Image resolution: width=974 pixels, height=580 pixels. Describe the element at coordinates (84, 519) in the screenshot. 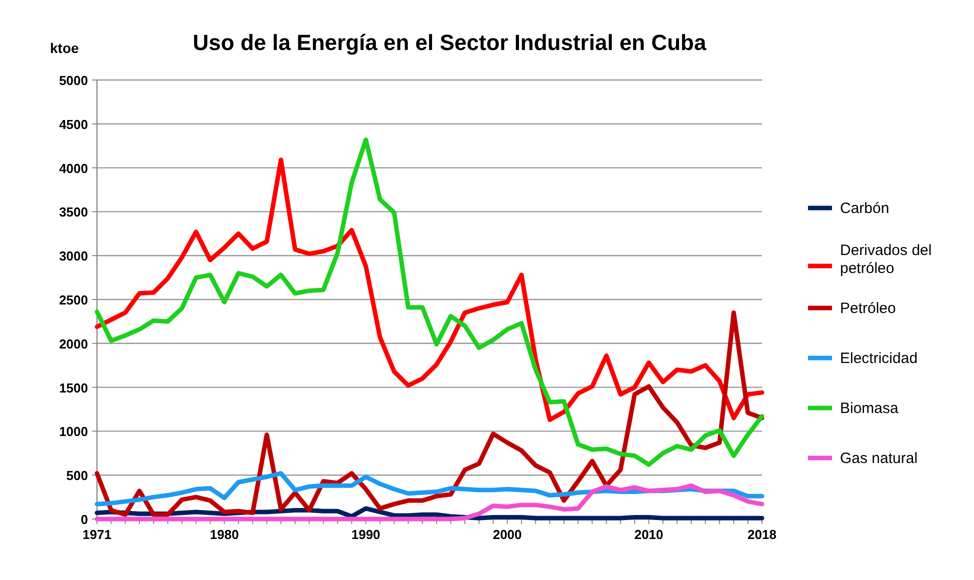

I see `y-tick-label: 0` at that location.